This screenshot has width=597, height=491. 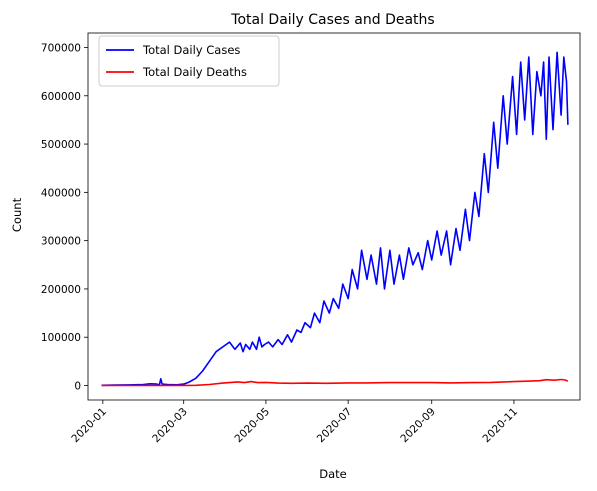 I want to click on y-tick-label: 400000, so click(x=61, y=193).